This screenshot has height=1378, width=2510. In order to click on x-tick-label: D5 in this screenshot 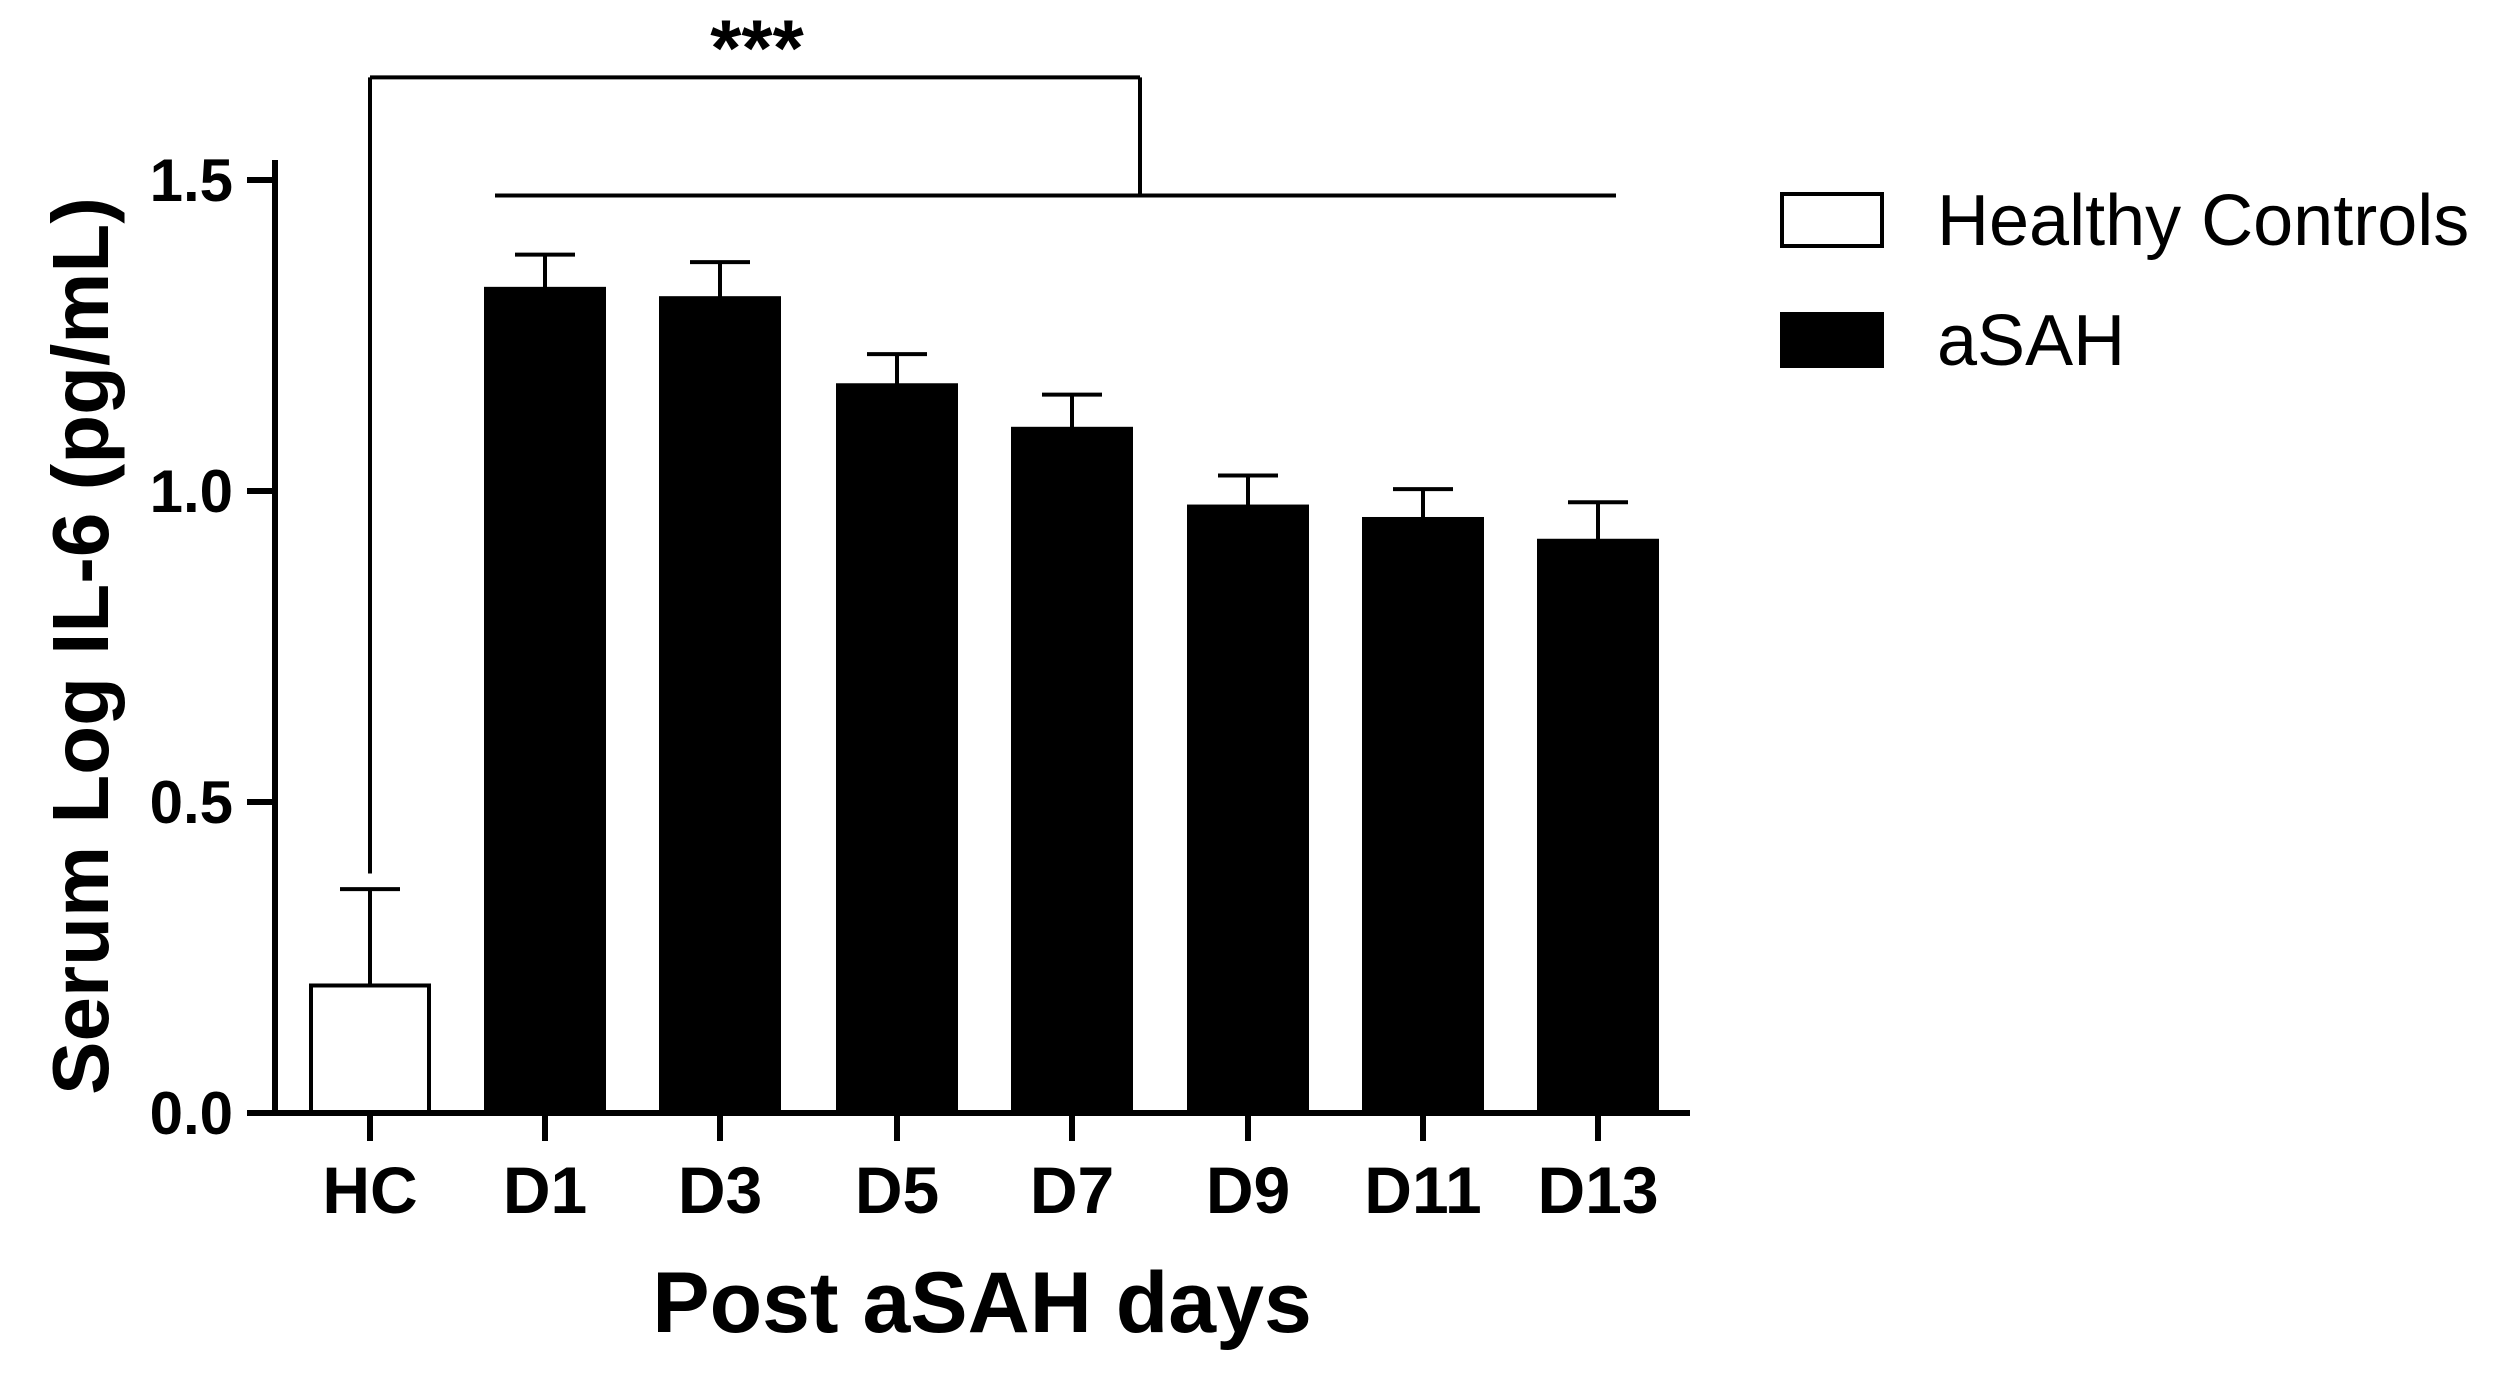, I will do `click(897, 1190)`.